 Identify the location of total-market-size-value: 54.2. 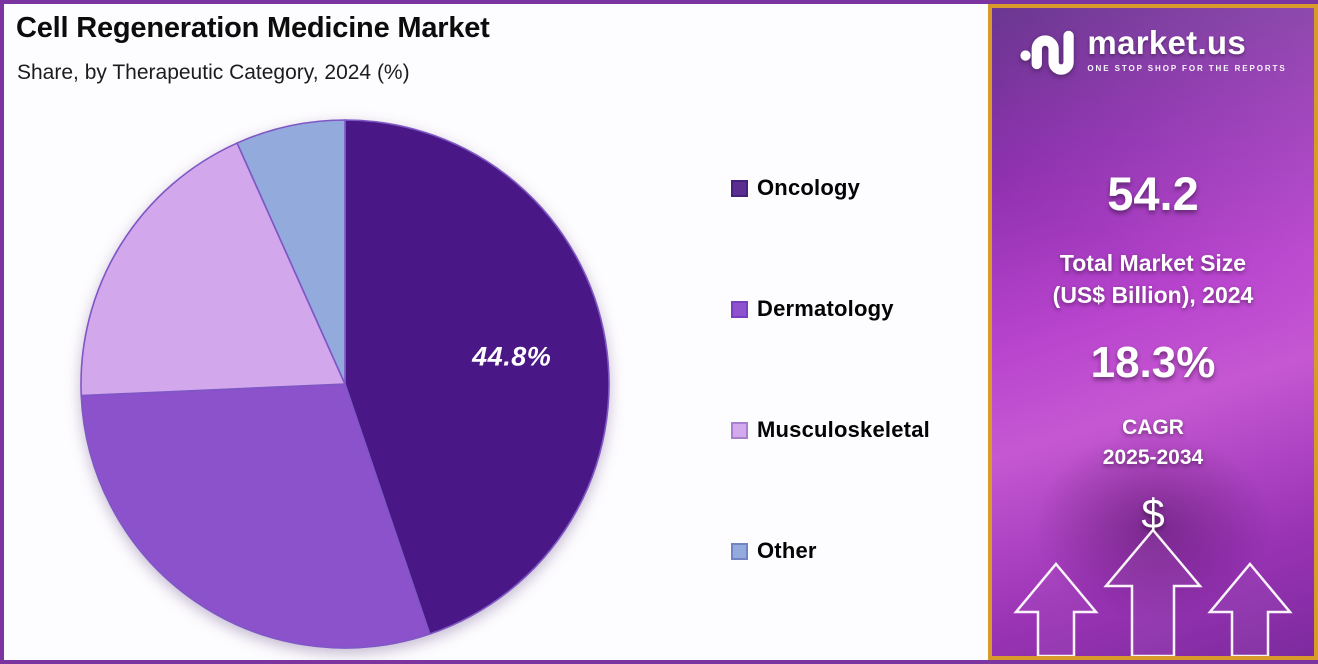
(1153, 193).